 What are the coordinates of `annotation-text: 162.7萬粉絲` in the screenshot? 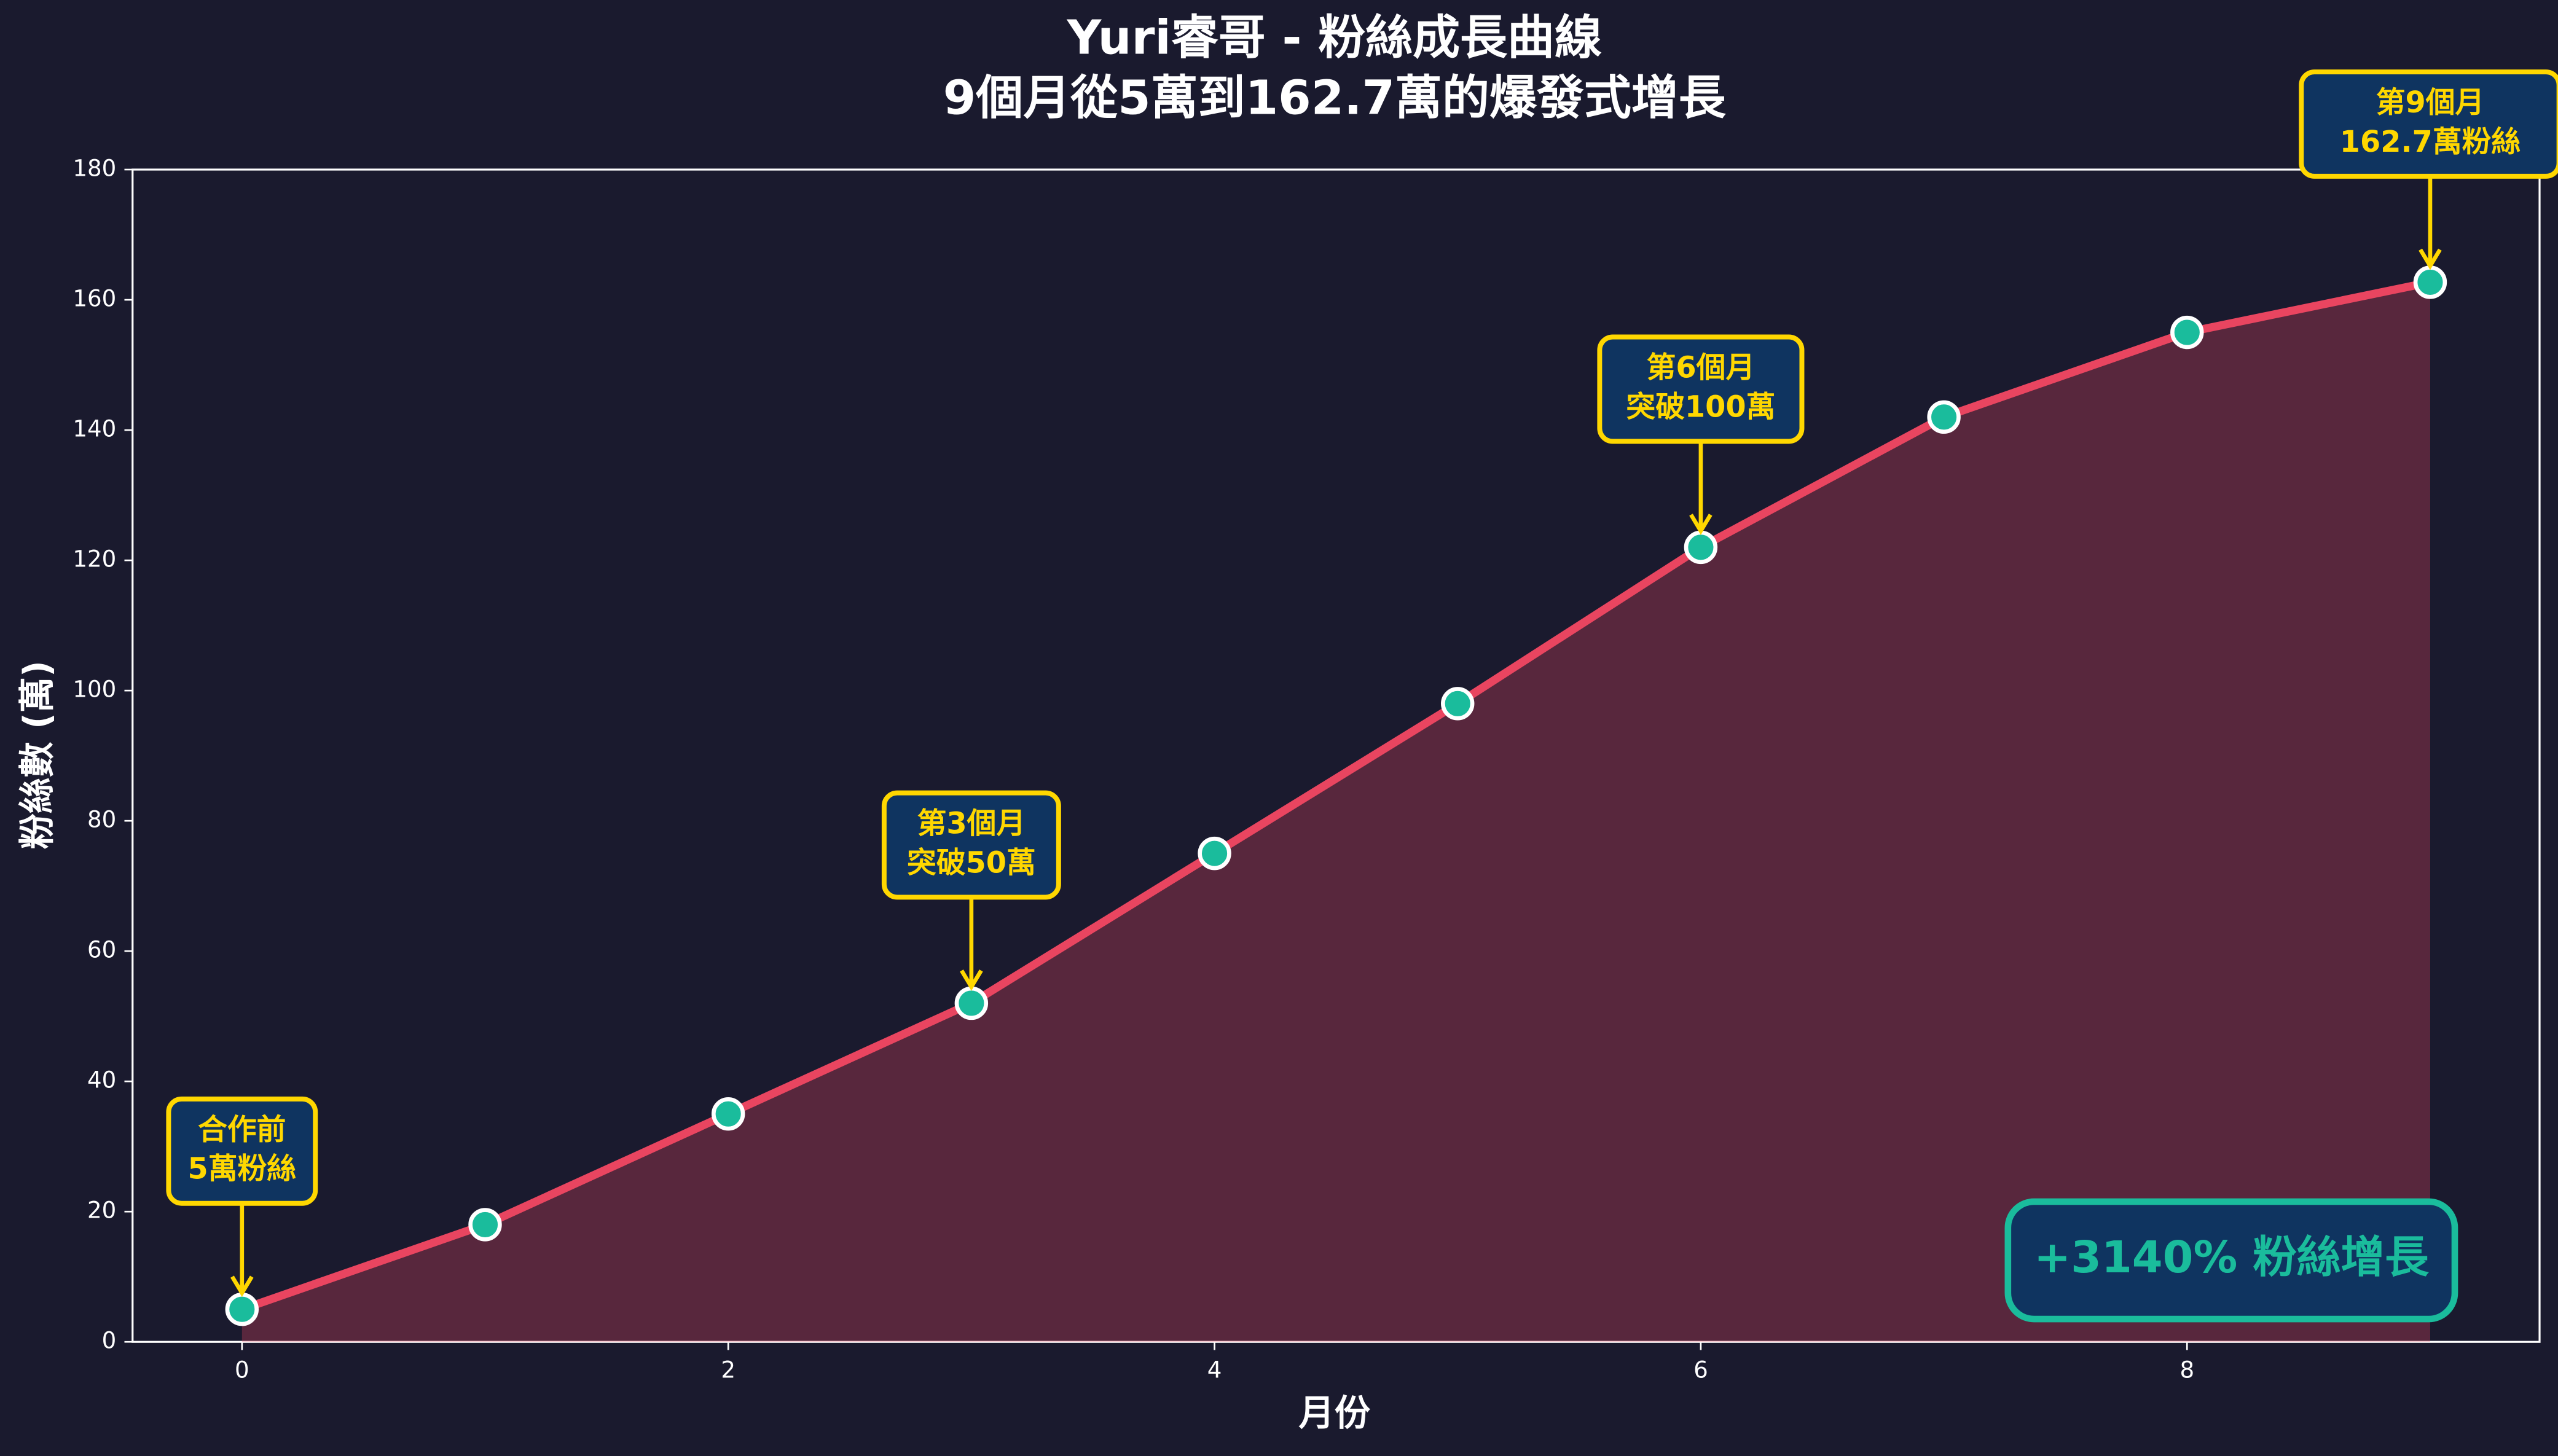 It's located at (2430, 142).